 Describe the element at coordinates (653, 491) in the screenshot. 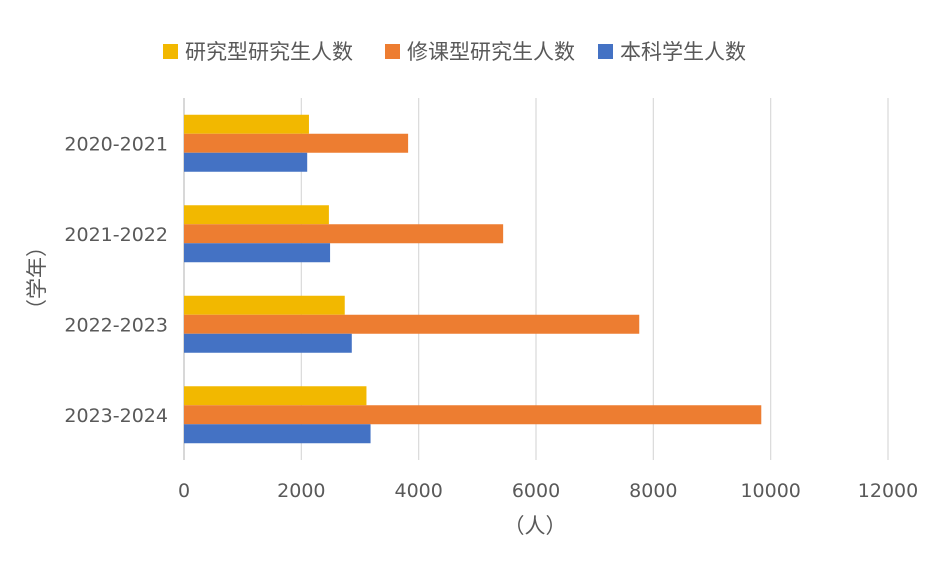

I see `x-tick-label: 8000` at that location.